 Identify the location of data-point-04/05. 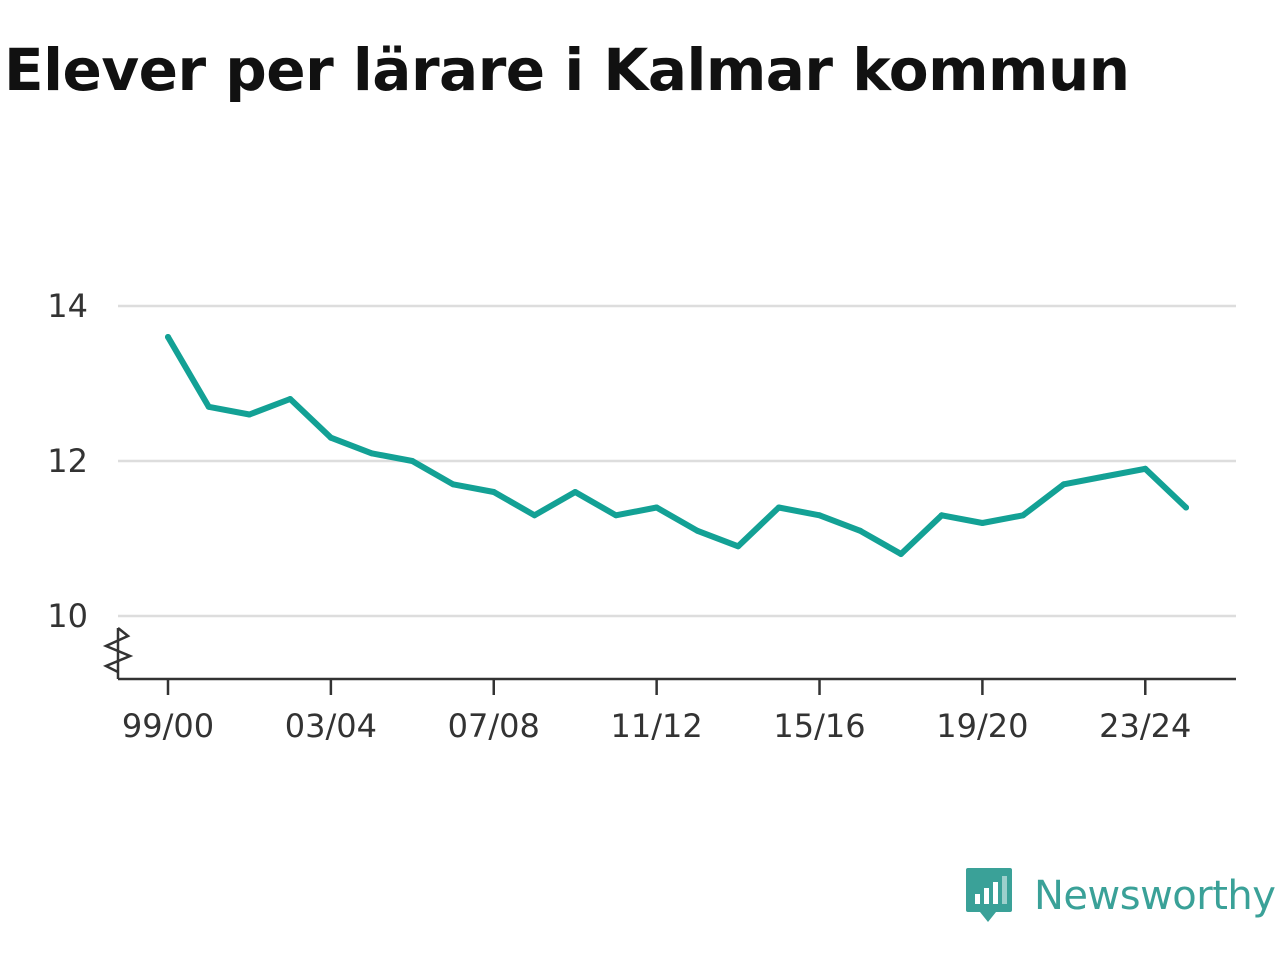
(371, 453).